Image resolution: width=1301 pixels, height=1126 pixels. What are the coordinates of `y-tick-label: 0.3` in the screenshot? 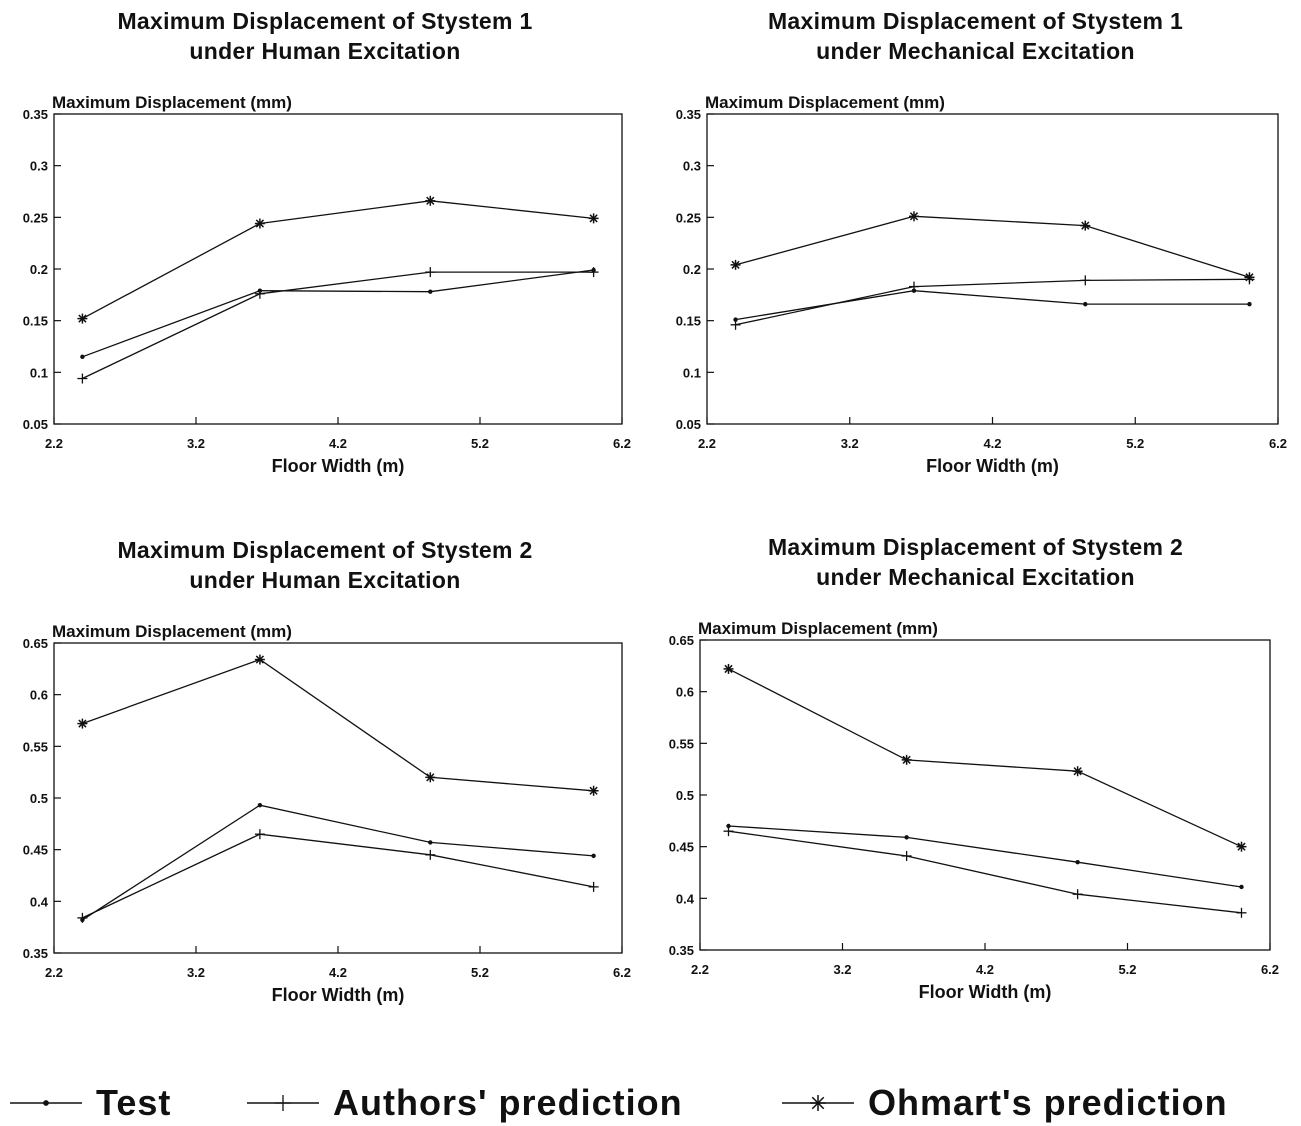 It's located at (692, 166).